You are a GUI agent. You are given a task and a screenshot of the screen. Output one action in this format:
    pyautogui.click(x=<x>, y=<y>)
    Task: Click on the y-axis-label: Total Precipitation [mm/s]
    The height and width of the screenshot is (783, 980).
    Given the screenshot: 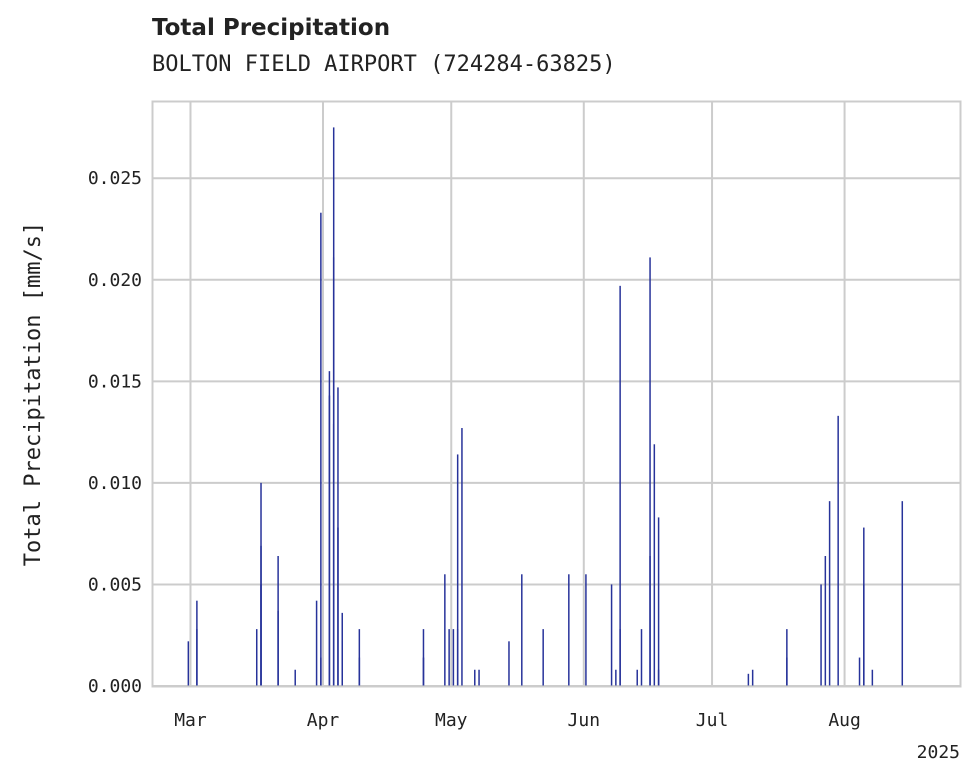 What is the action you would take?
    pyautogui.click(x=33, y=394)
    